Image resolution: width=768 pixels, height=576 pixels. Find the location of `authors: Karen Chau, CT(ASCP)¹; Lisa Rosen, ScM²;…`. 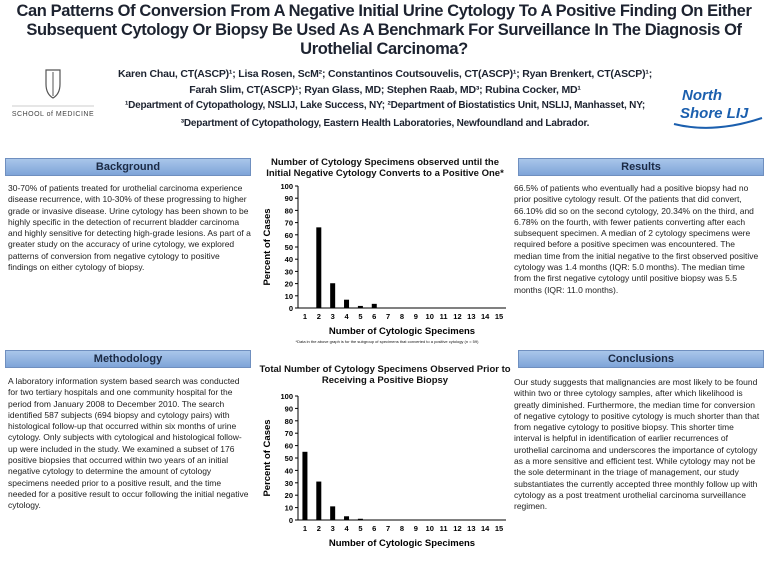

authors: Karen Chau, CT(ASCP)¹; Lisa Rosen, ScM²;… is located at coordinates (385, 82).